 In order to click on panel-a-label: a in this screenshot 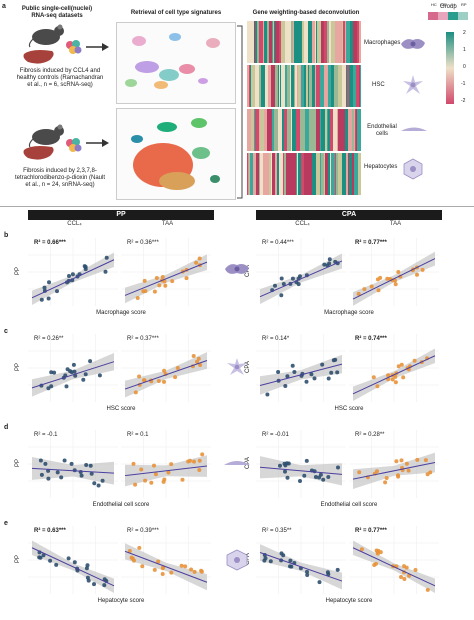, I will do `click(4, 6)`.